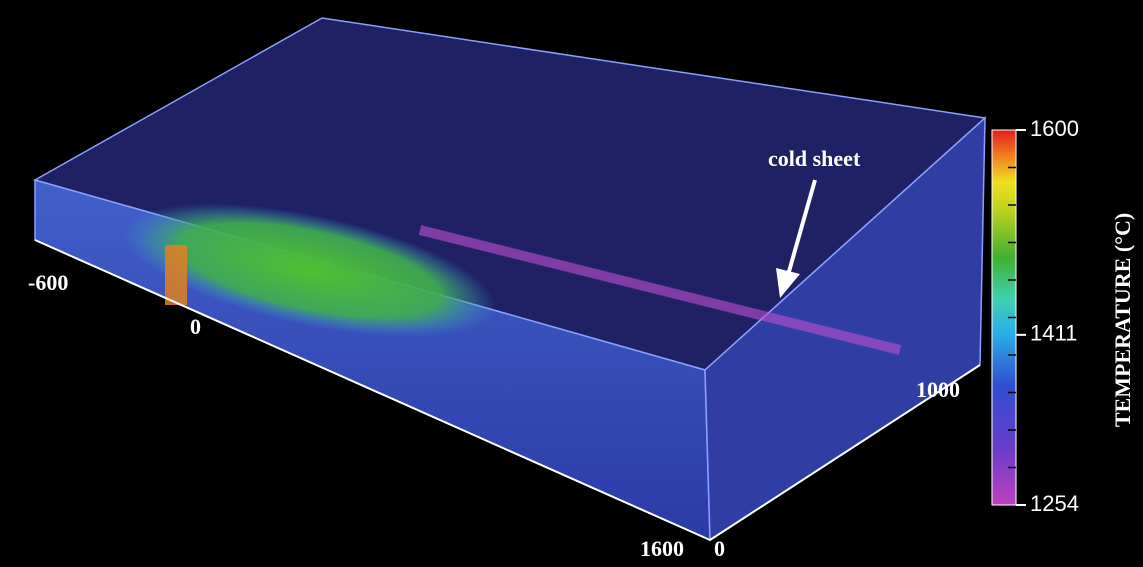 The image size is (1143, 567). I want to click on axis-label: 1600, so click(662, 548).